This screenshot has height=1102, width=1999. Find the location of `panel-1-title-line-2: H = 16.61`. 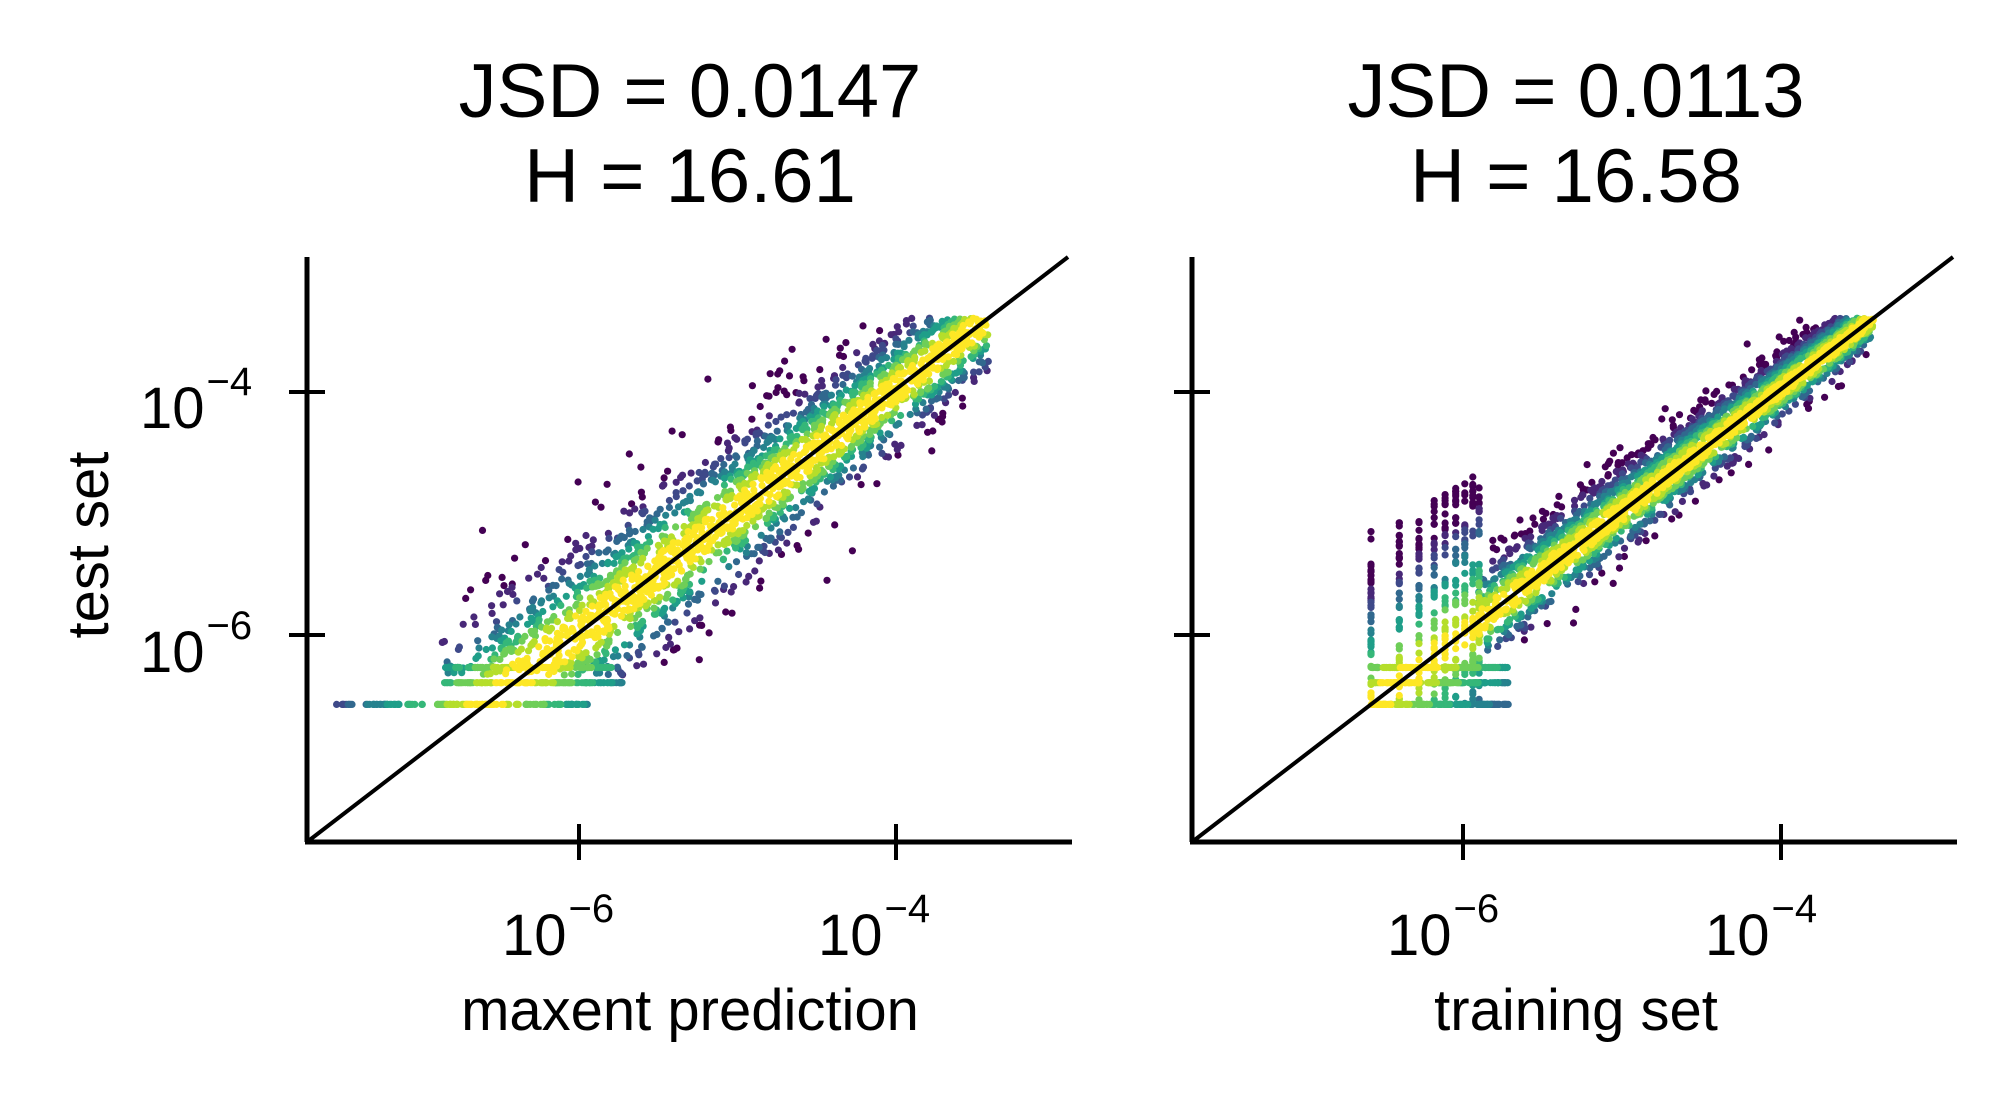

panel-1-title-line-2: H = 16.61 is located at coordinates (690, 176).